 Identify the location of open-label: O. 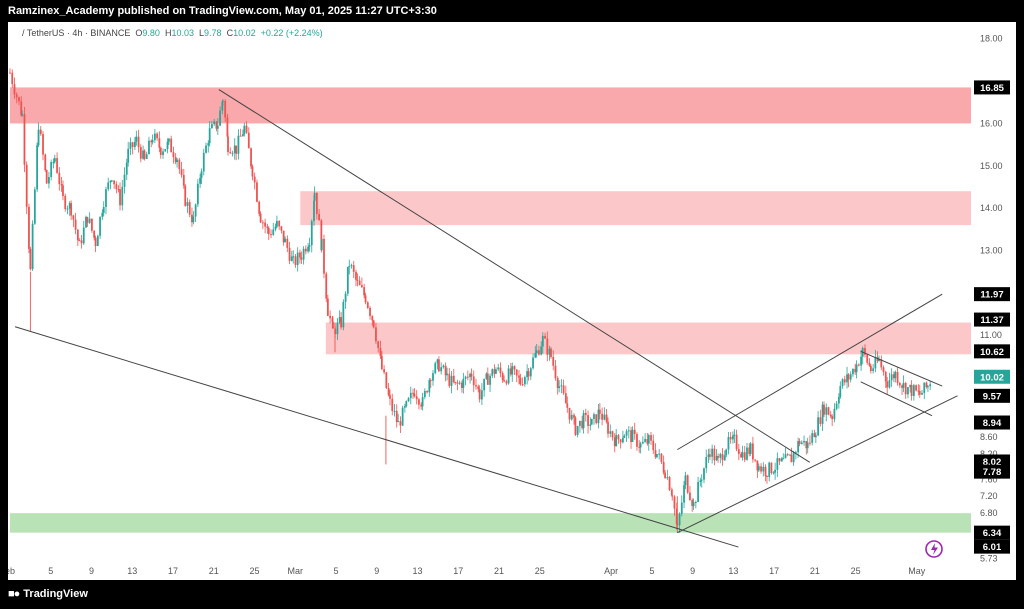
(139, 33).